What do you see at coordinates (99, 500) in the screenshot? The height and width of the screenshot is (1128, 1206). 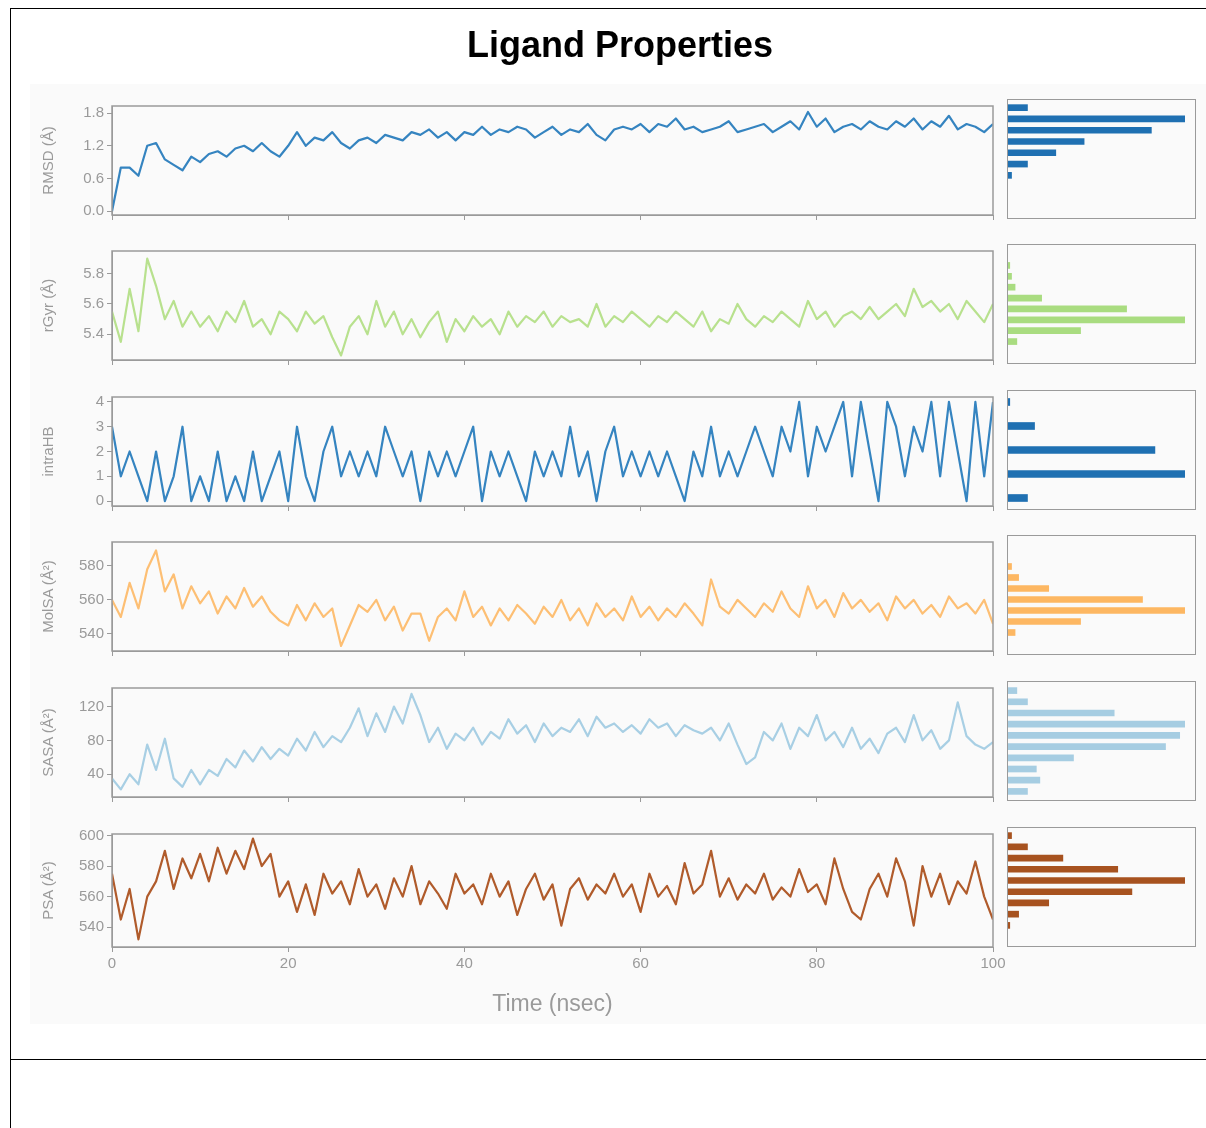 I see `y-tick-label: 0` at bounding box center [99, 500].